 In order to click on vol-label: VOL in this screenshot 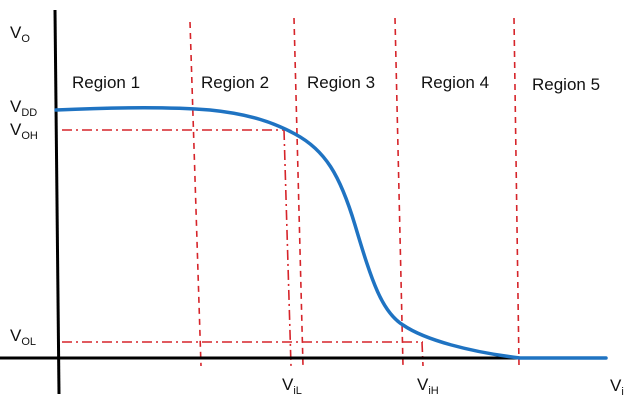, I will do `click(23, 337)`.